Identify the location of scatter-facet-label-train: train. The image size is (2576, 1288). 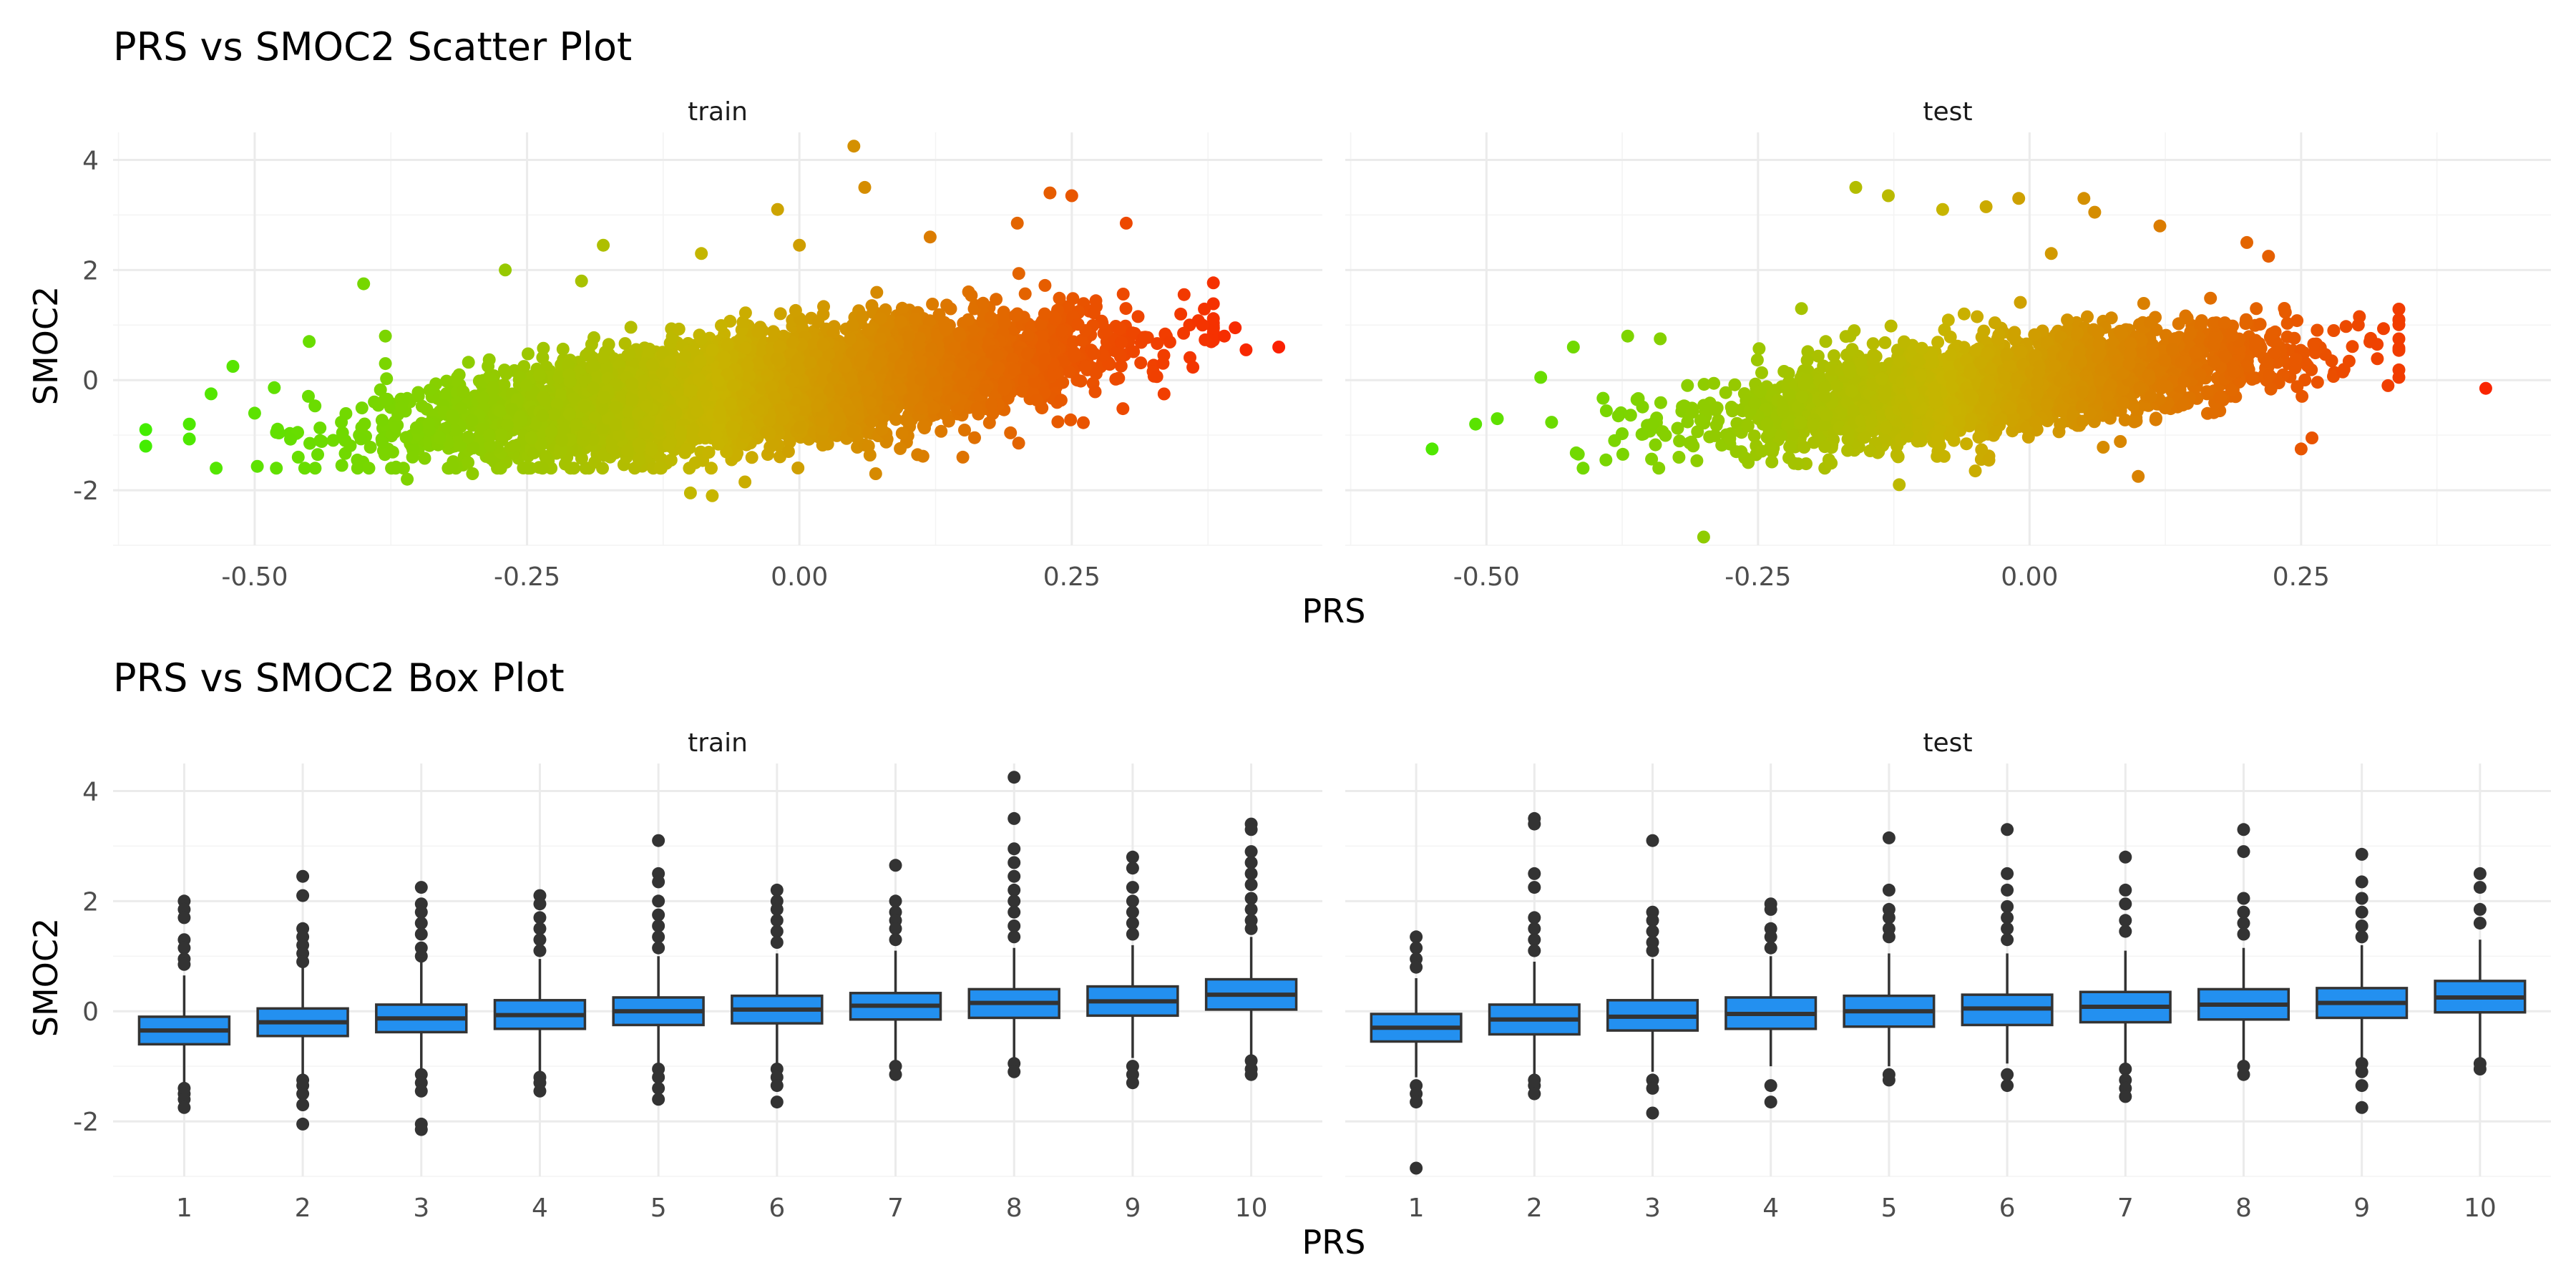
(718, 112).